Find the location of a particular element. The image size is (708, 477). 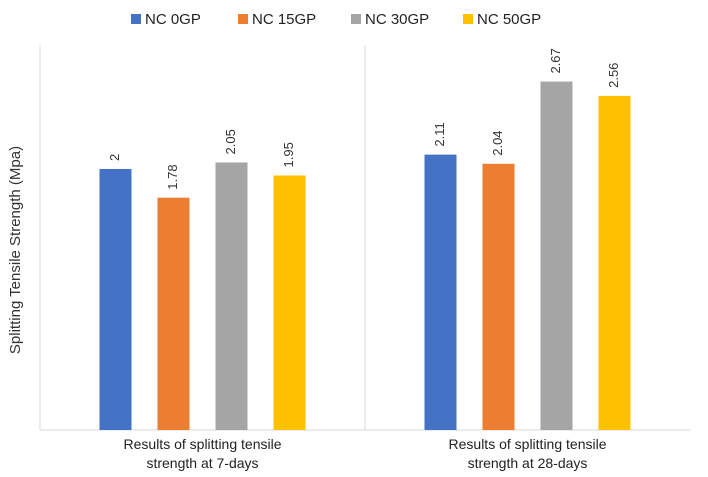

y-axis-label: Splitting Tensile Strength (Mpa) is located at coordinates (15, 250).